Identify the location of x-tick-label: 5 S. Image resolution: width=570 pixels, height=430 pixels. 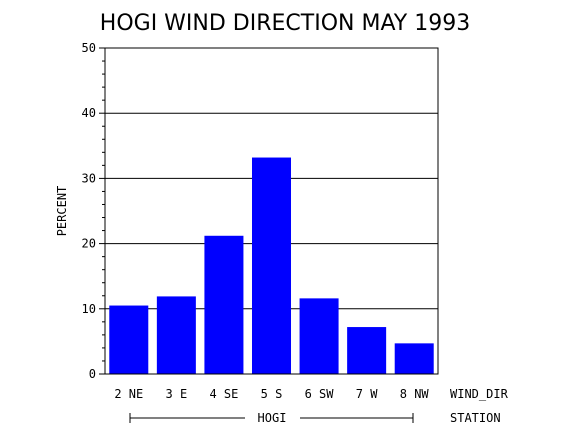
(272, 394).